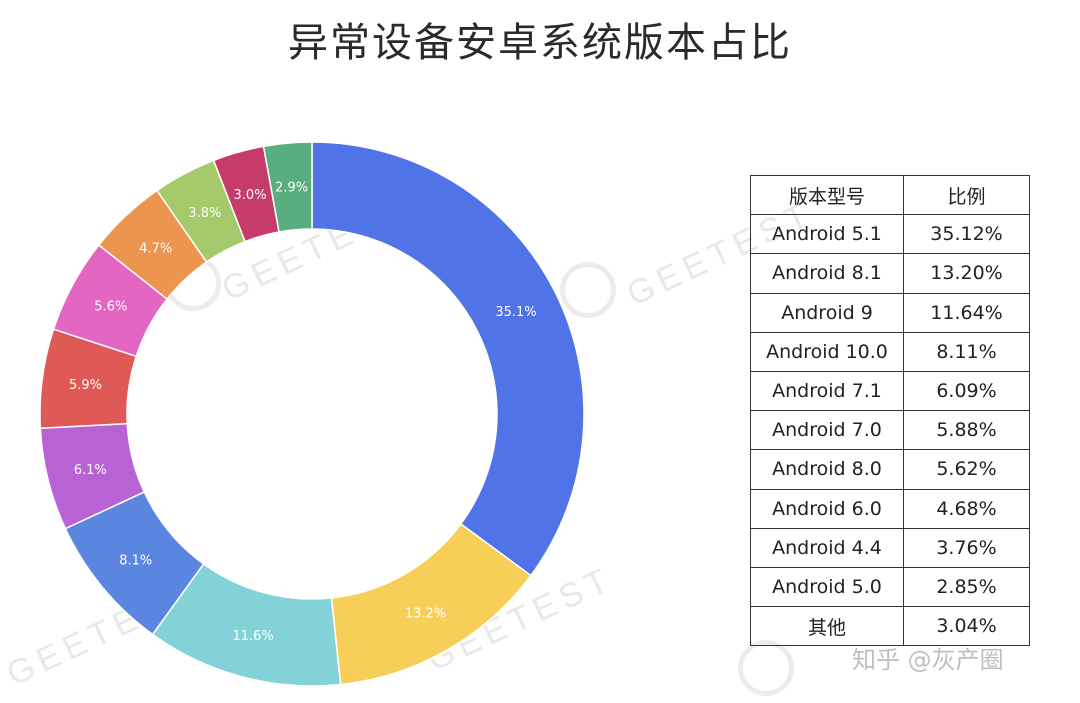 Image resolution: width=1080 pixels, height=703 pixels. What do you see at coordinates (966, 469) in the screenshot?
I see `ratio-cell: 5.62%` at bounding box center [966, 469].